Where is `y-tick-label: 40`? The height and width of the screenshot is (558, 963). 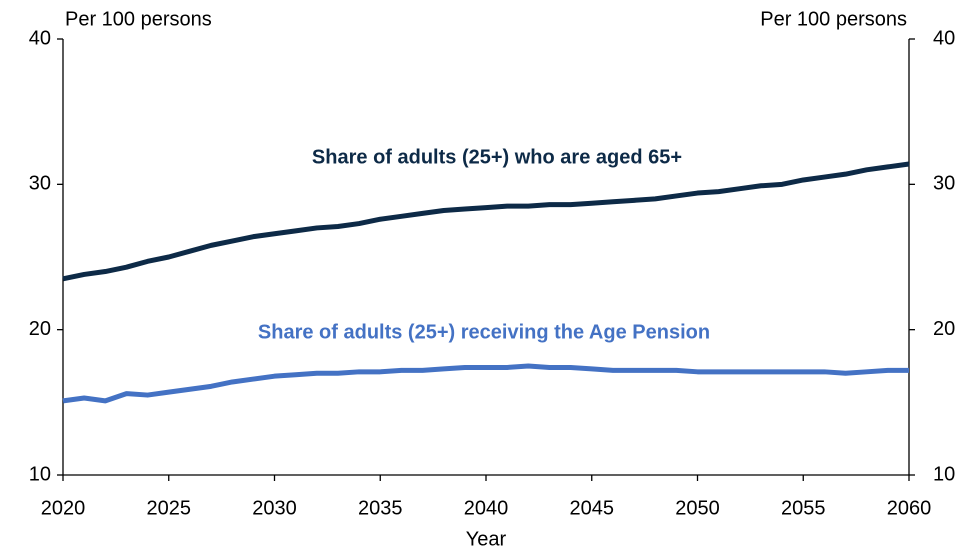 y-tick-label: 40 is located at coordinates (40, 38).